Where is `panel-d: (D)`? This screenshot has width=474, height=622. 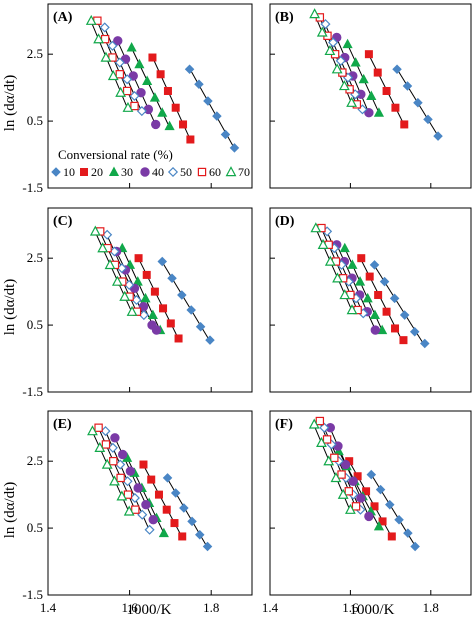
panel-d: (D) is located at coordinates (370, 300).